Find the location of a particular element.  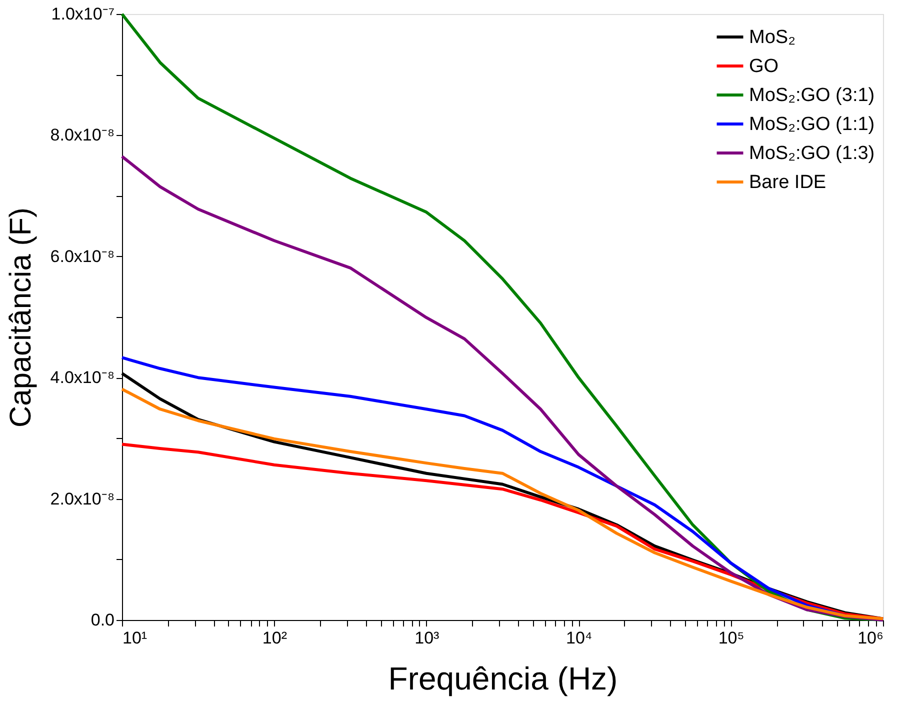

y-tick-label: 1.0x10⁻⁷ is located at coordinates (82, 14).